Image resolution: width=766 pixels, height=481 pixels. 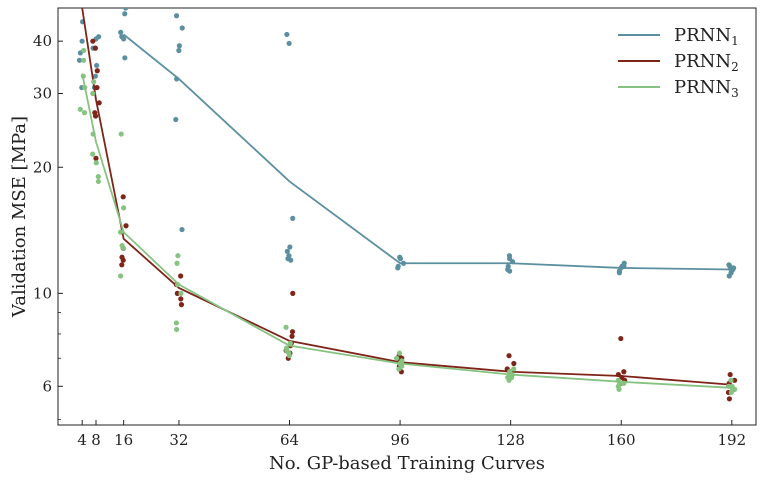 What do you see at coordinates (47, 386) in the screenshot?
I see `y-tick-label: 6` at bounding box center [47, 386].